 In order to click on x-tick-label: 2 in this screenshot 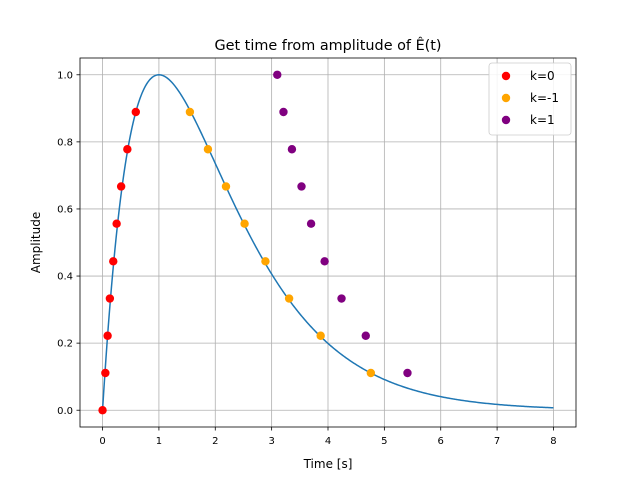, I will do `click(215, 441)`.